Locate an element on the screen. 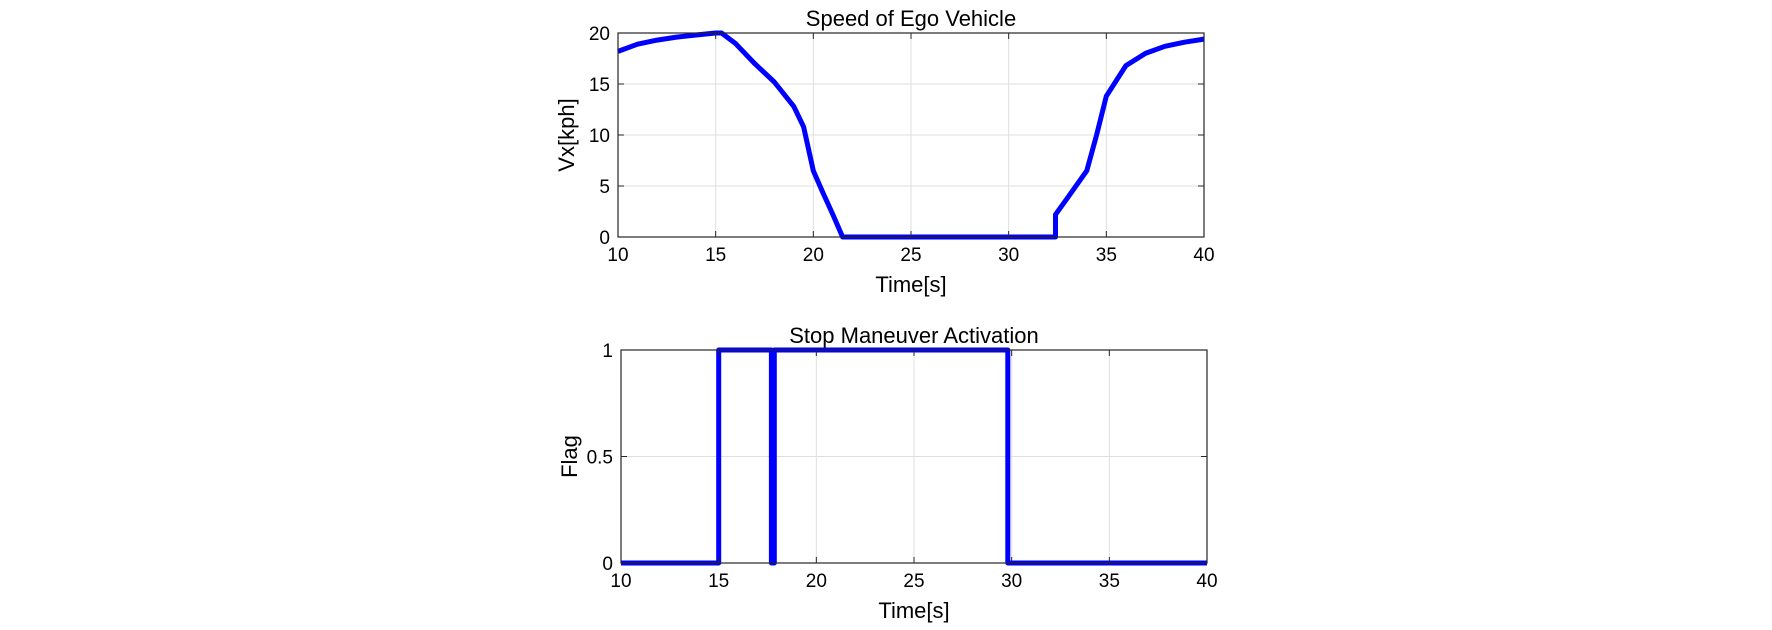 Image resolution: width=1772 pixels, height=630 pixels. y-tick-label: 0.5 is located at coordinates (600, 458).